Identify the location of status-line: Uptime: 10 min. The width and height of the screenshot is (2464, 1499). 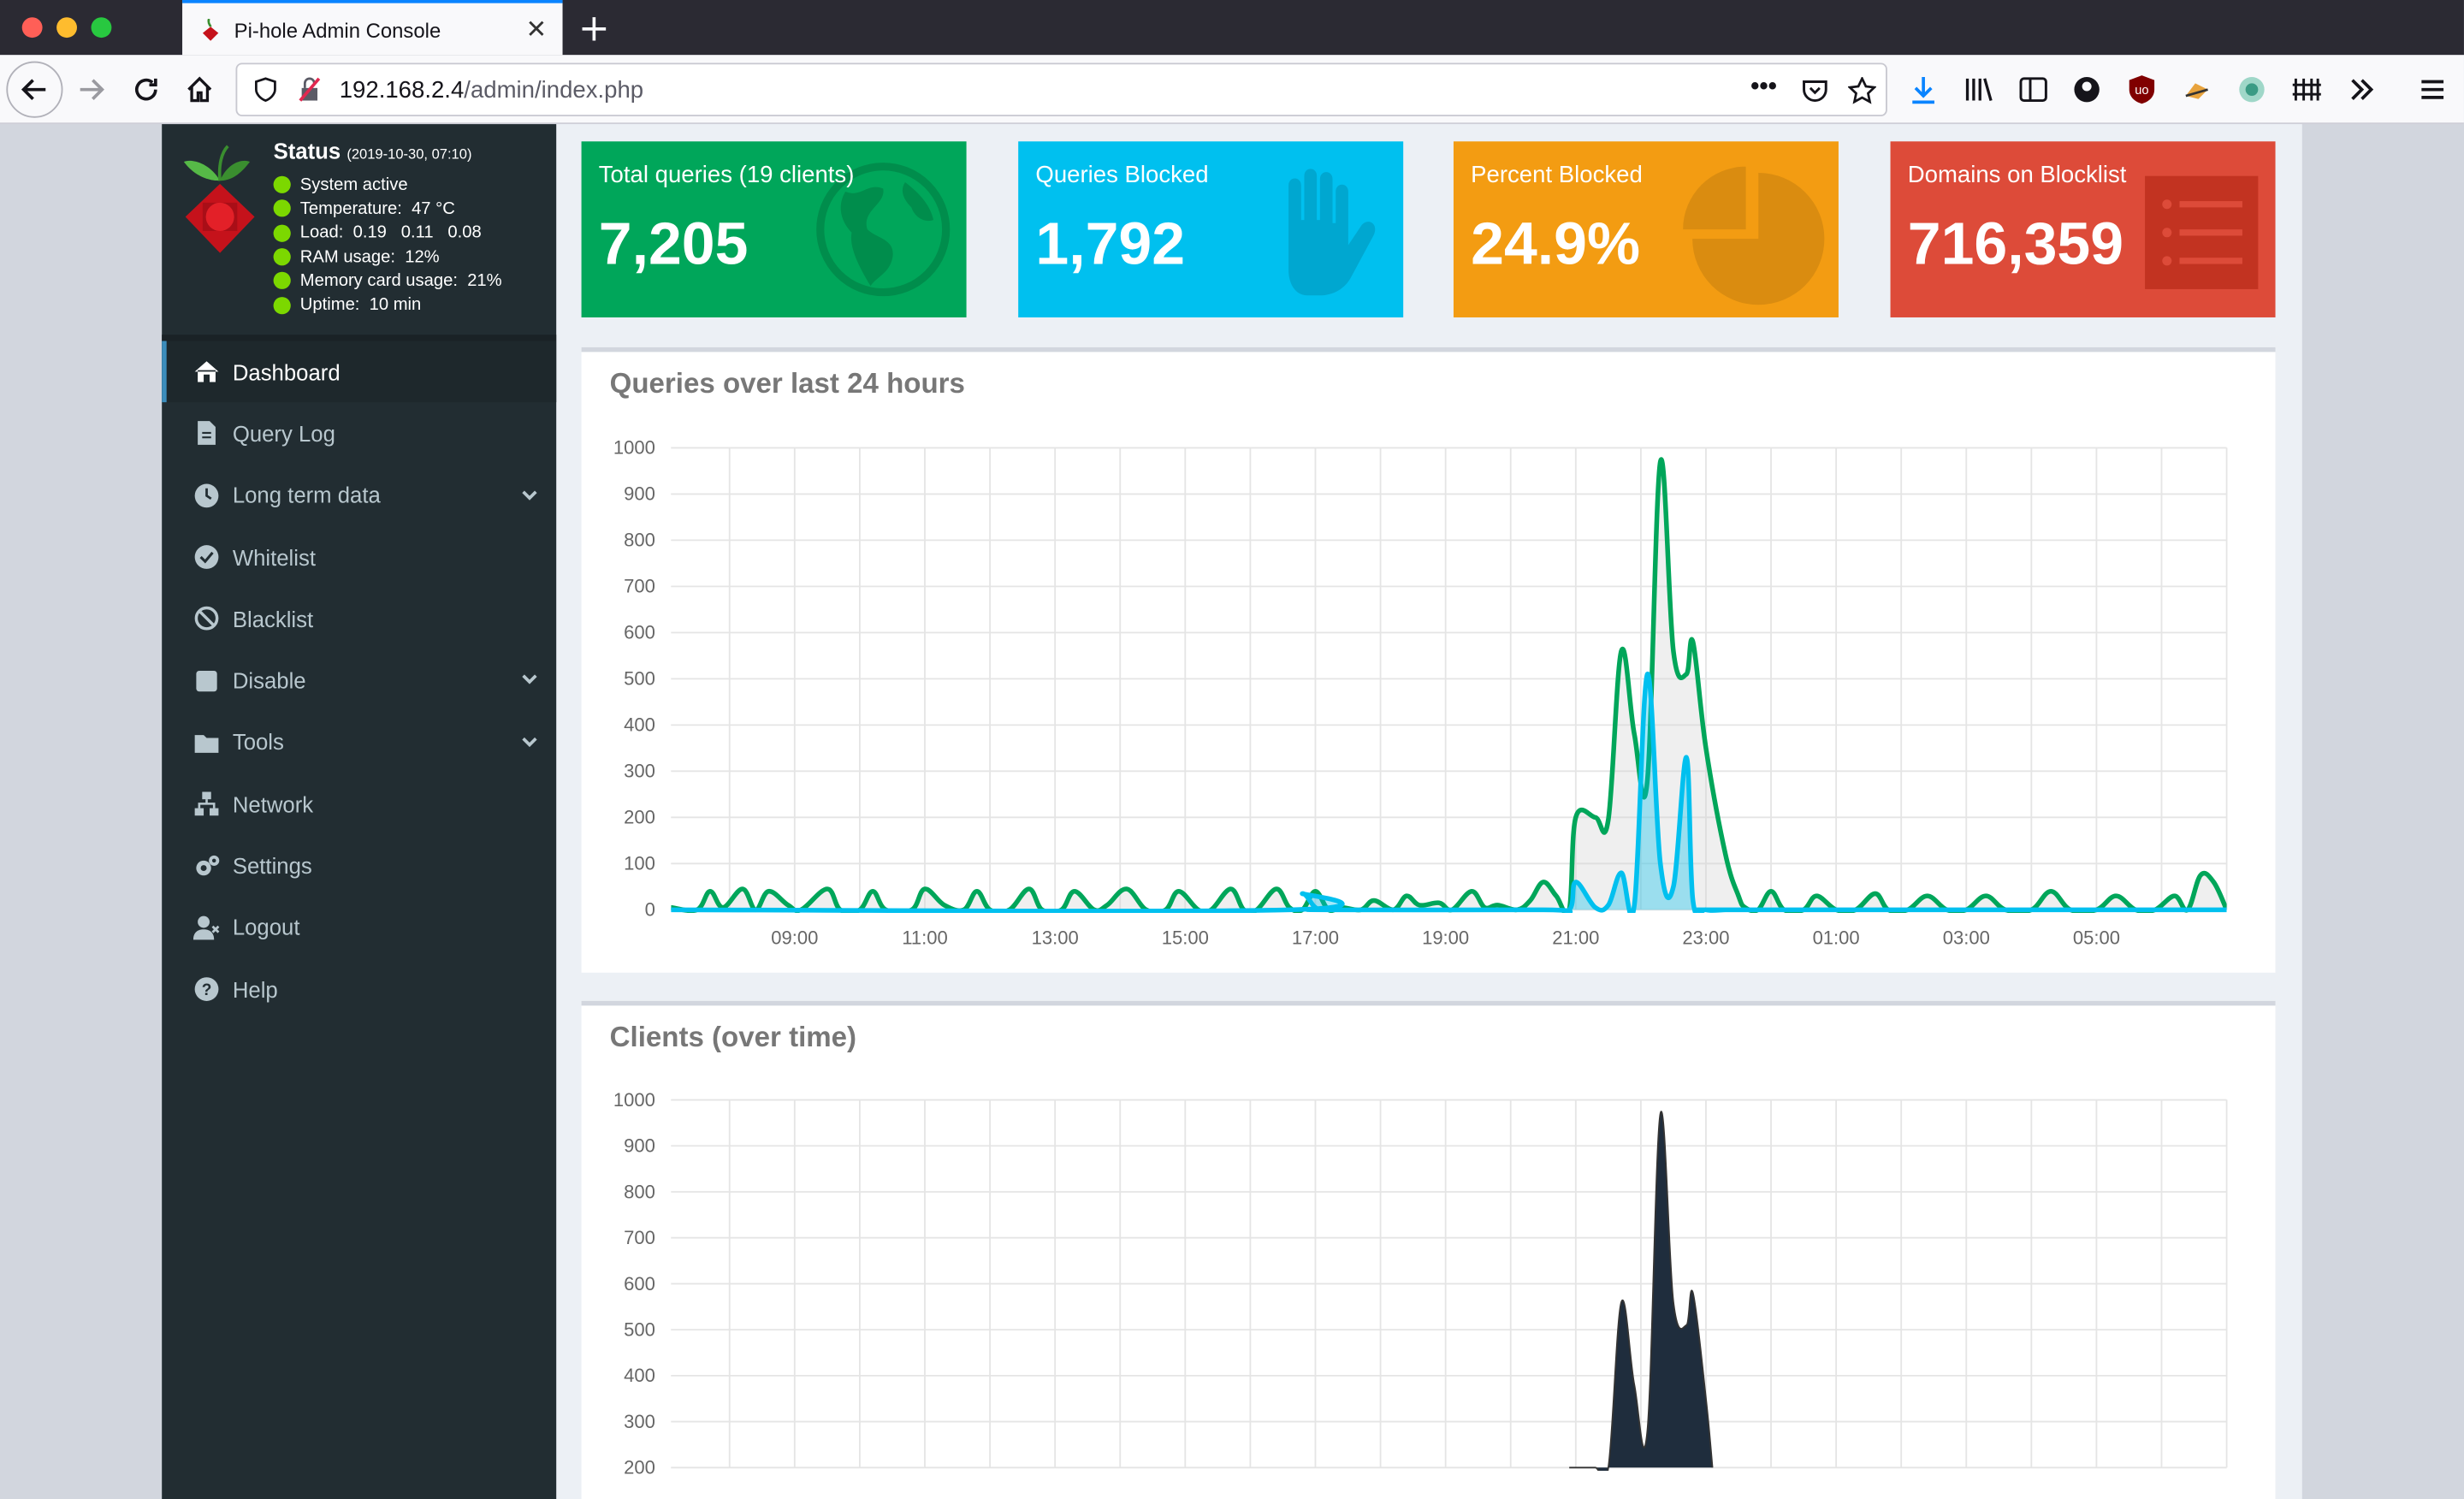
(387, 305).